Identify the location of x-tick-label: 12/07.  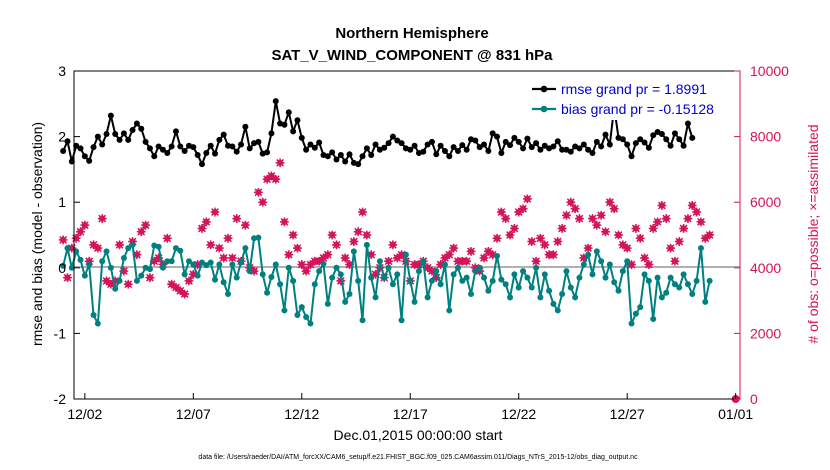
(193, 414).